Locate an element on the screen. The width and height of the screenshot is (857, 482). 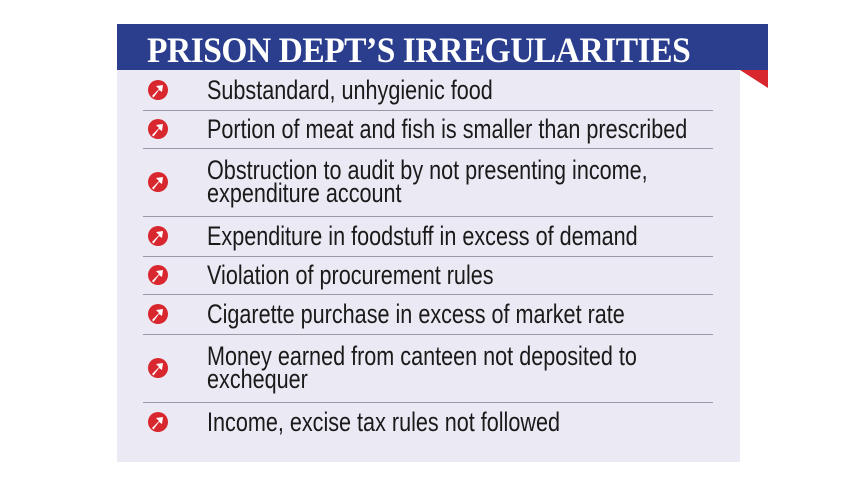
list-item-line: Violation of procurement rules is located at coordinates (350, 274).